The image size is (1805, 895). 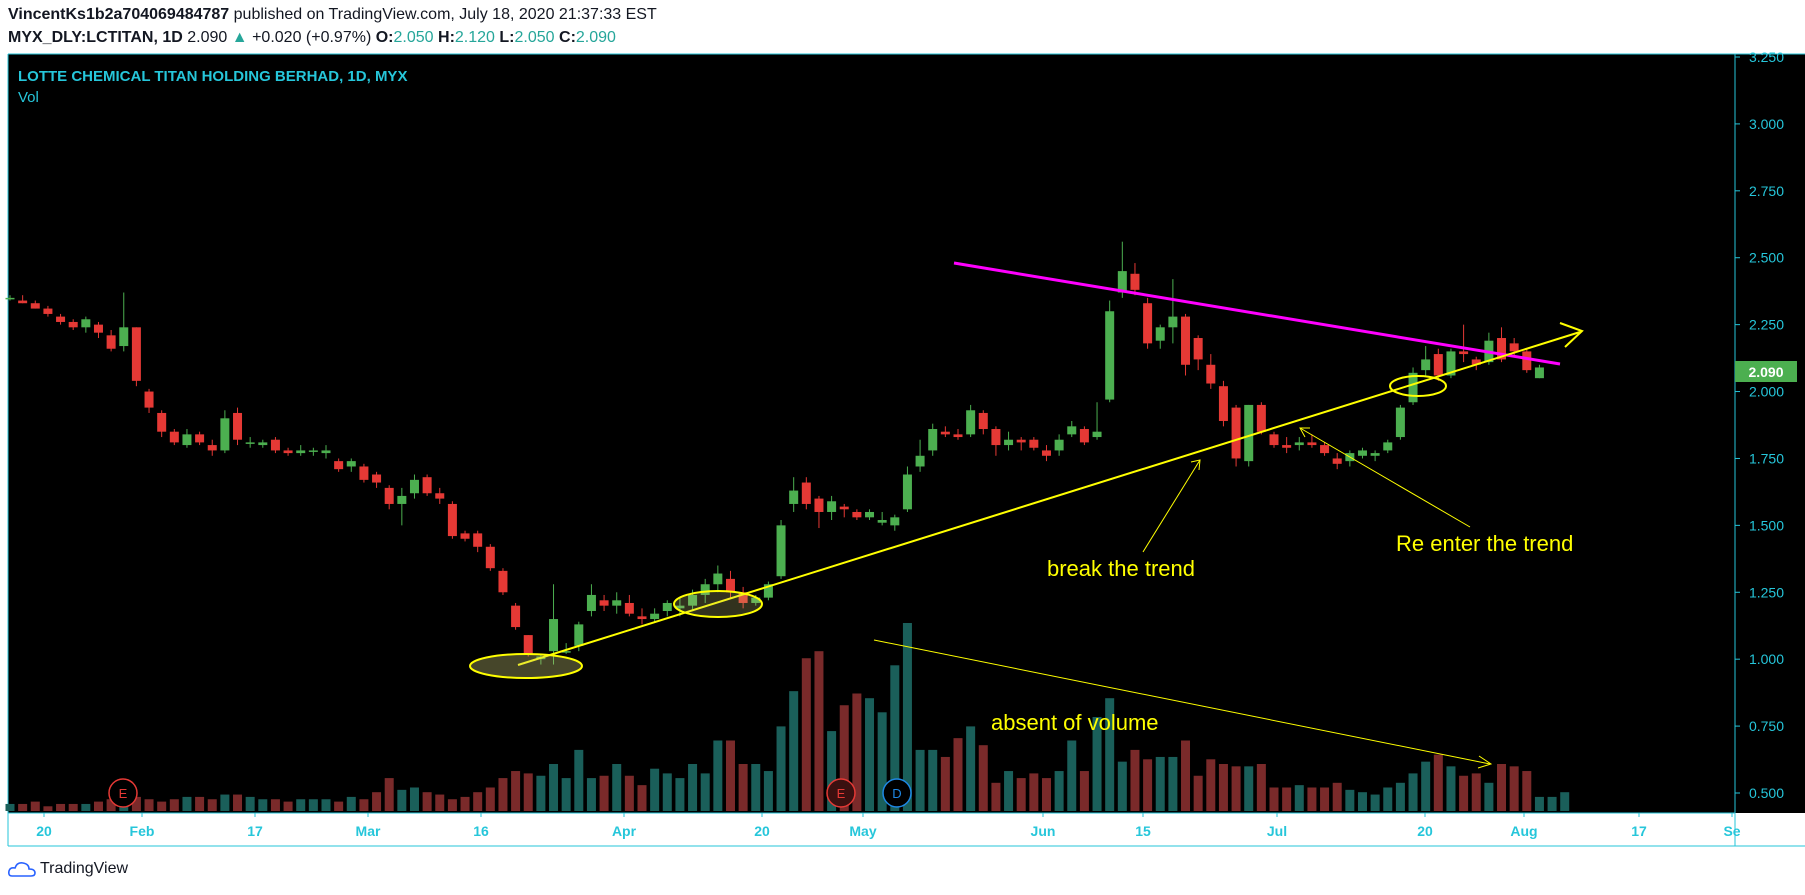 What do you see at coordinates (841, 793) in the screenshot?
I see `earnings-marker-may: E` at bounding box center [841, 793].